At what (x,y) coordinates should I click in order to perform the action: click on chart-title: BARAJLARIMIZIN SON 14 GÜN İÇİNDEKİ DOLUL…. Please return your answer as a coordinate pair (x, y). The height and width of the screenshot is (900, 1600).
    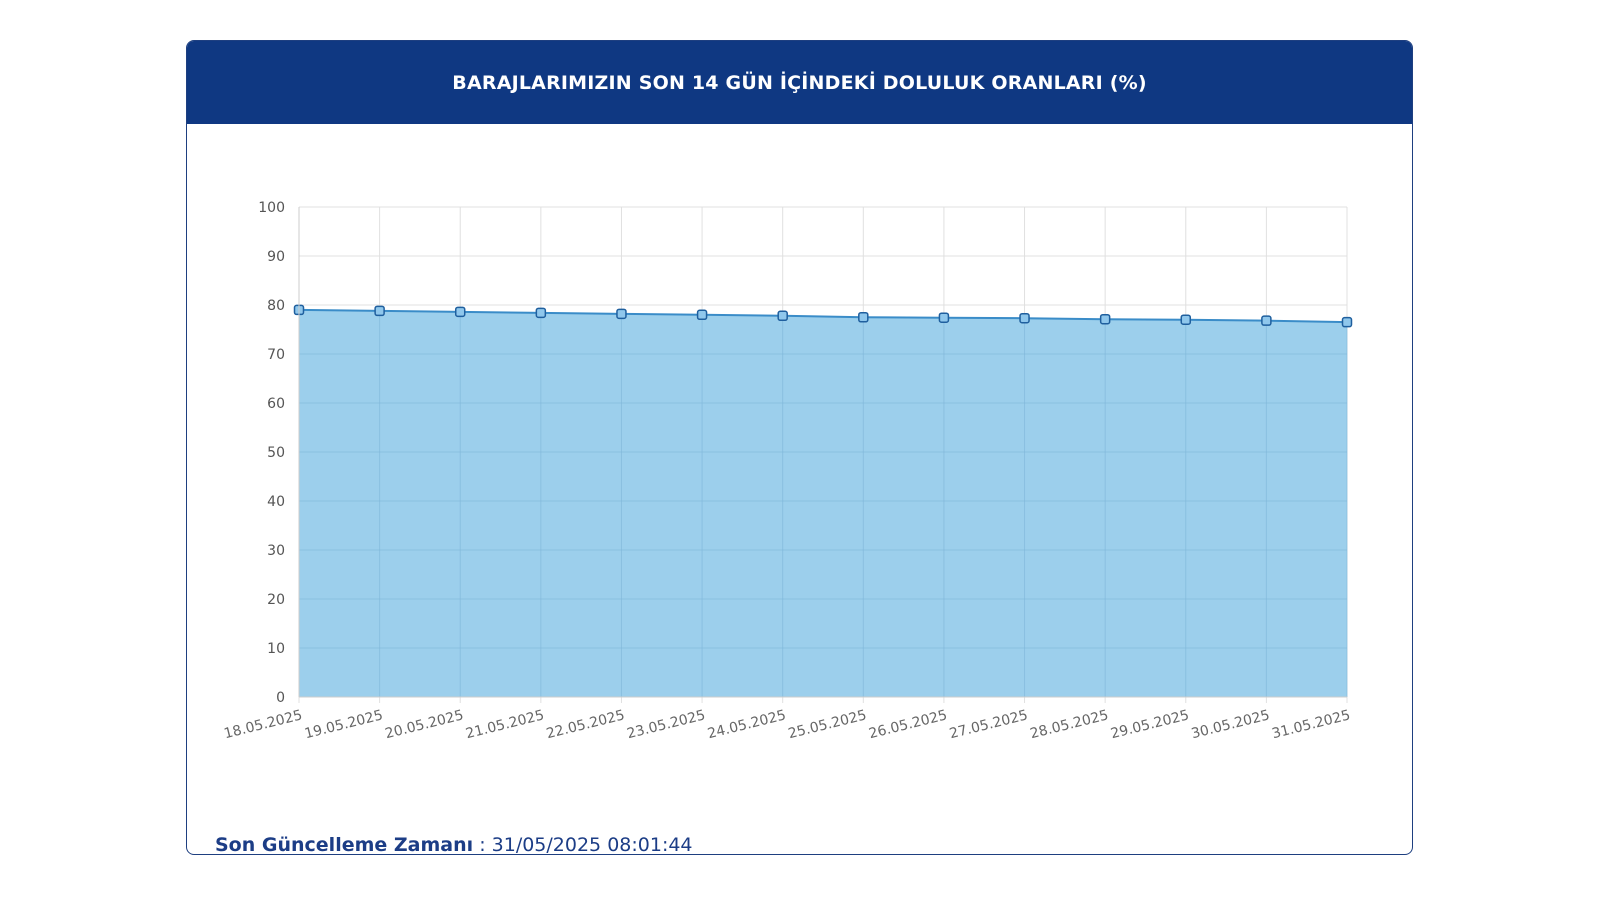
    Looking at the image, I should click on (799, 82).